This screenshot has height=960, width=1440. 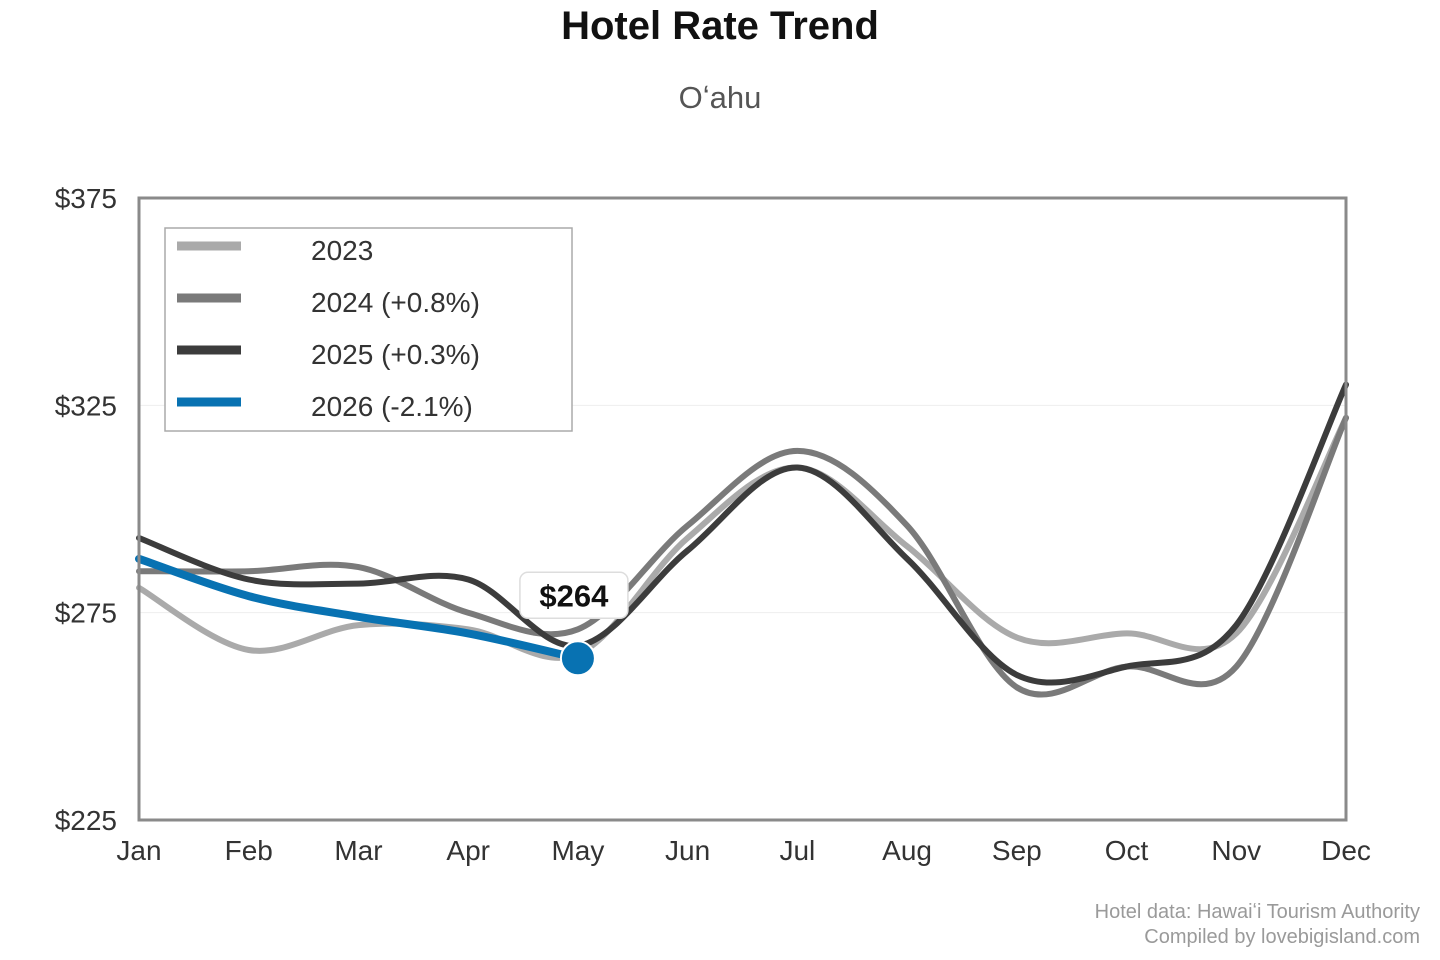 I want to click on y-tick-label: $225, so click(x=86, y=820).